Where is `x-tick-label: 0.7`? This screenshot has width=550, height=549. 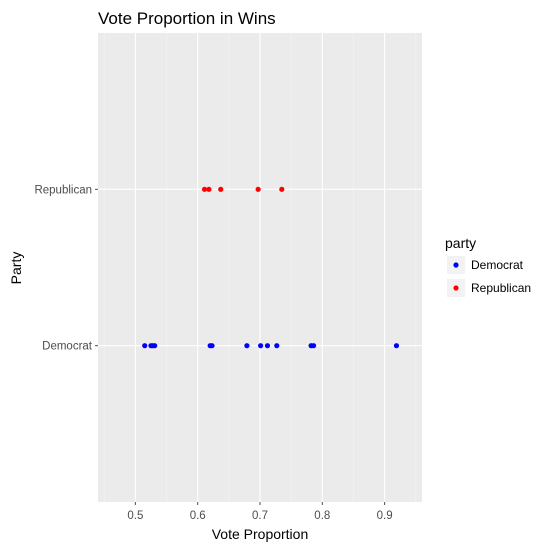 x-tick-label: 0.7 is located at coordinates (260, 516).